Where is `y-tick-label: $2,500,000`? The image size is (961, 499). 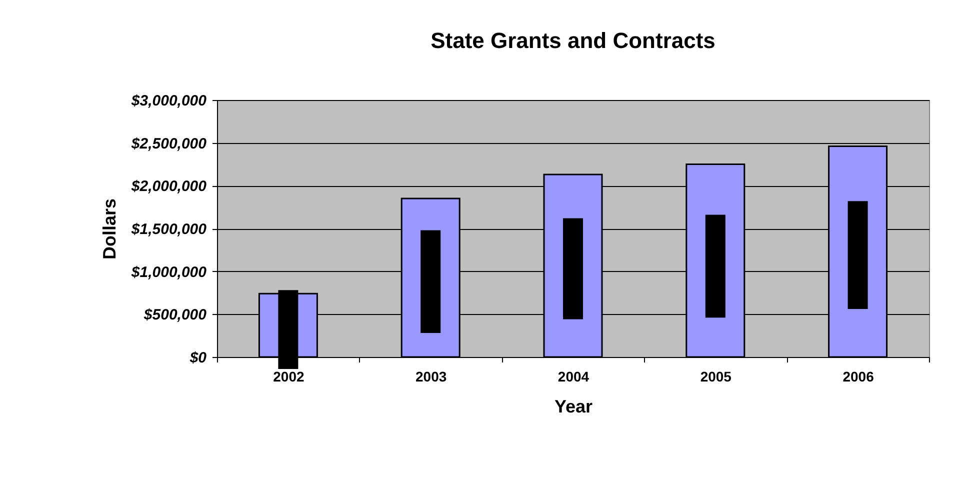 y-tick-label: $2,500,000 is located at coordinates (169, 143).